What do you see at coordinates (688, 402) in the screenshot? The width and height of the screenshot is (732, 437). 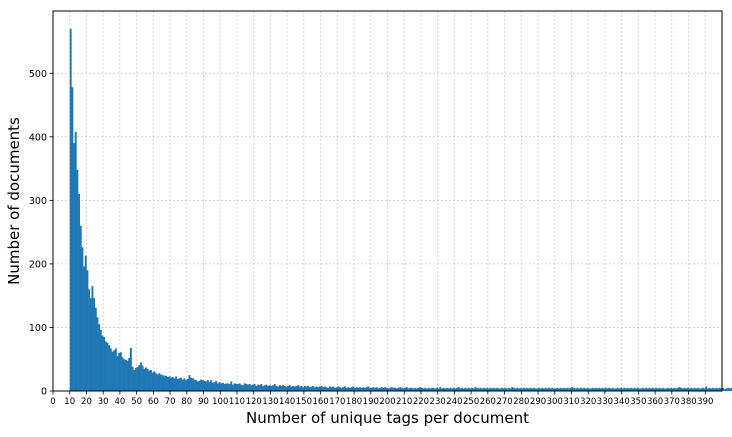 I see `x-tick-label: 380` at bounding box center [688, 402].